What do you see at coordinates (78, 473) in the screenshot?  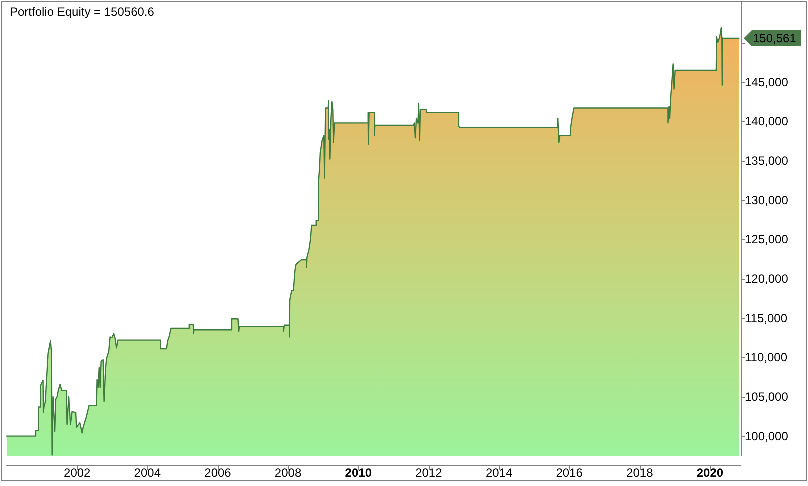 I see `x-tick-label: 2002` at bounding box center [78, 473].